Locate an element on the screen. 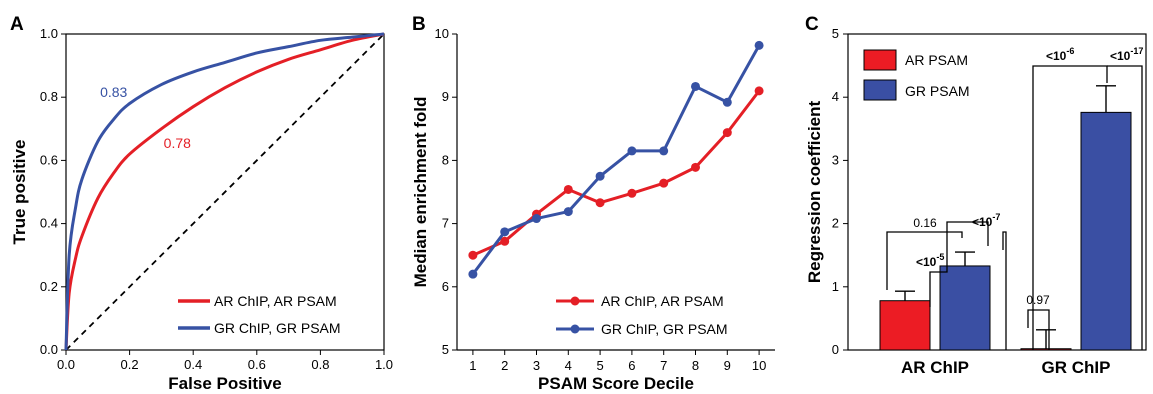 This screenshot has width=1153, height=394. y-tick-label-a: 0.8 is located at coordinates (49, 96).